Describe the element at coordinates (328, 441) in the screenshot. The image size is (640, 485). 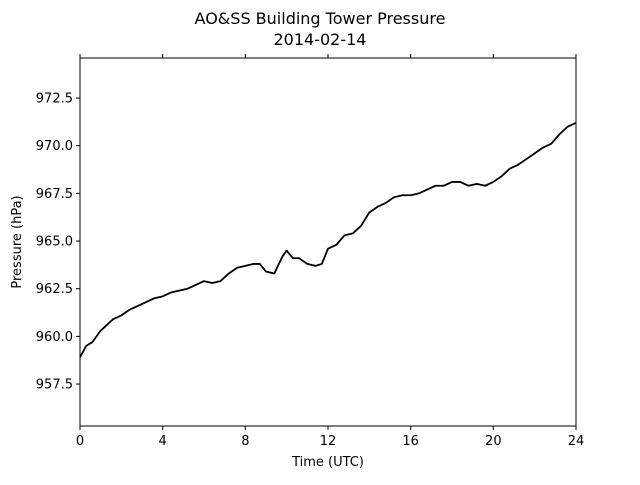
I see `x-tick-label: 12` at that location.